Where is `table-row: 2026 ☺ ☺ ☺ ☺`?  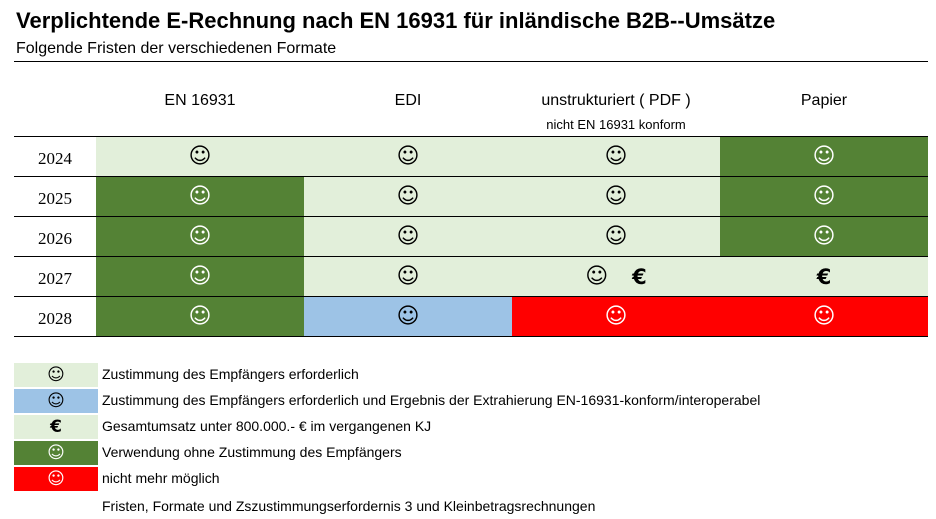
table-row: 2026 ☺ ☺ ☺ ☺ is located at coordinates (471, 236).